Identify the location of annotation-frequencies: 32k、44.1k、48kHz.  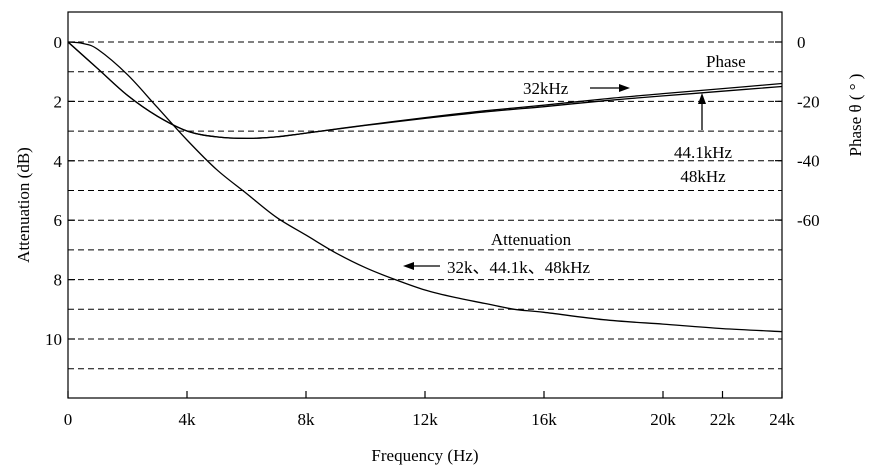
(519, 267).